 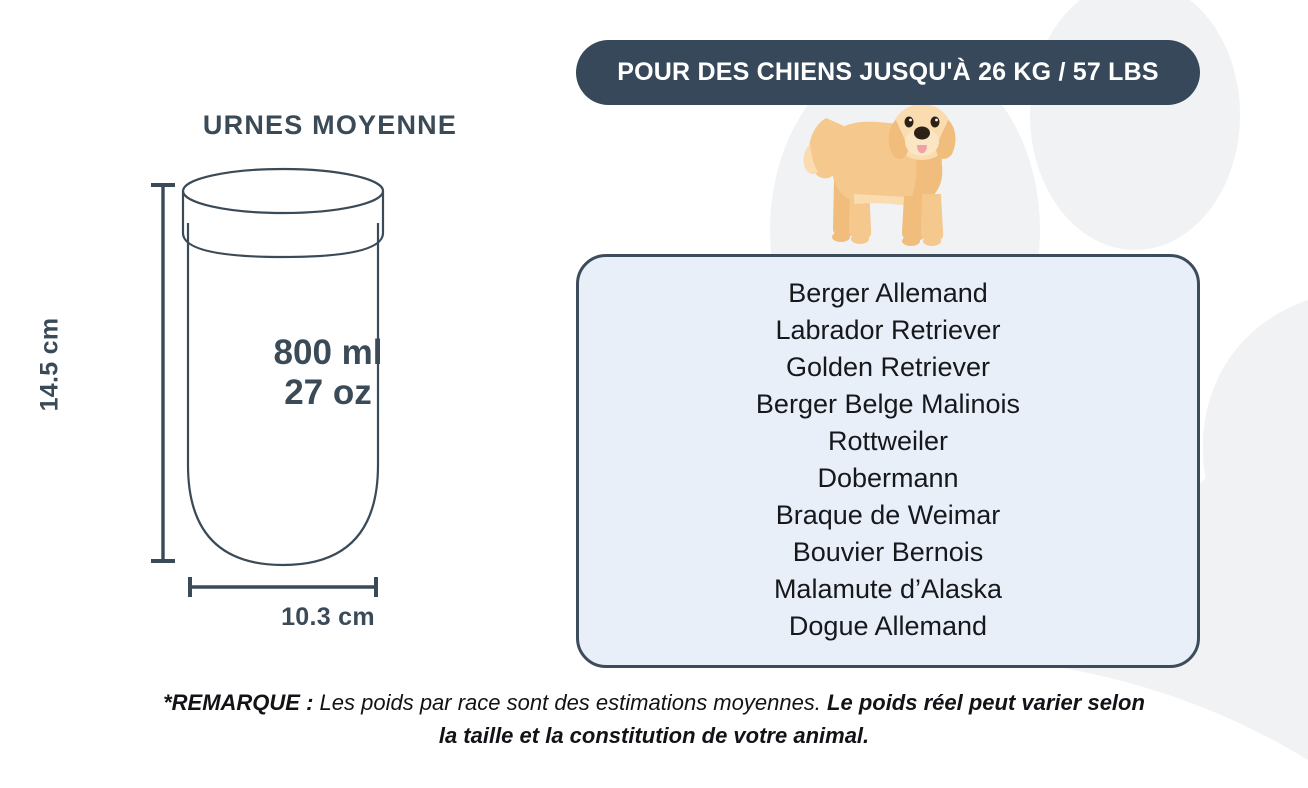 What do you see at coordinates (888, 626) in the screenshot?
I see `breed-list-item: Dogue Allemand` at bounding box center [888, 626].